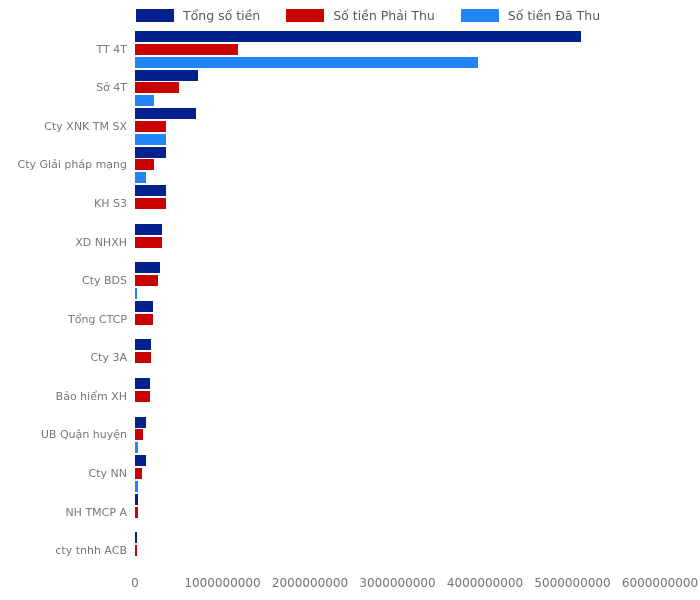 The height and width of the screenshot is (600, 700). I want to click on legend-item: Số tiền Đã Thu, so click(530, 15).